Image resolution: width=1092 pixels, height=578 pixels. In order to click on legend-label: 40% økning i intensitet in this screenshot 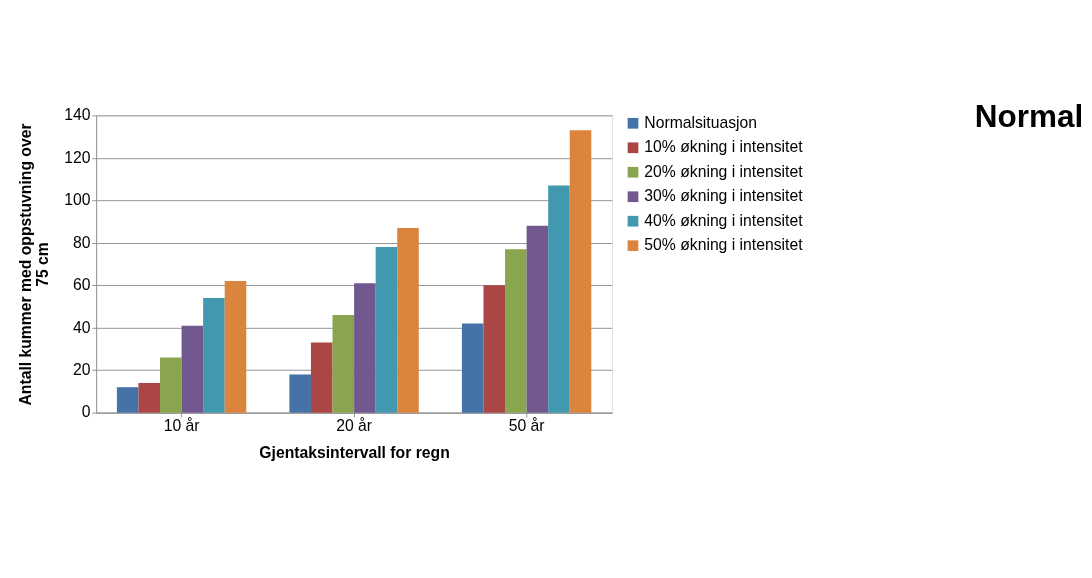, I will do `click(724, 220)`.